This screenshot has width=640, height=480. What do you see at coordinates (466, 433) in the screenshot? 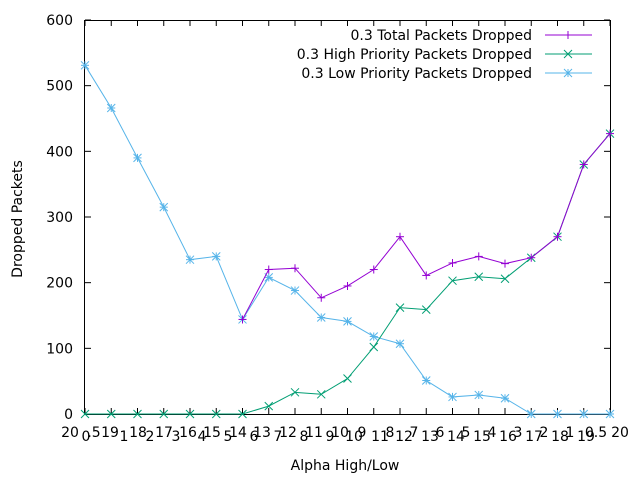
I see `x-tick-label-31: 5` at bounding box center [466, 433].